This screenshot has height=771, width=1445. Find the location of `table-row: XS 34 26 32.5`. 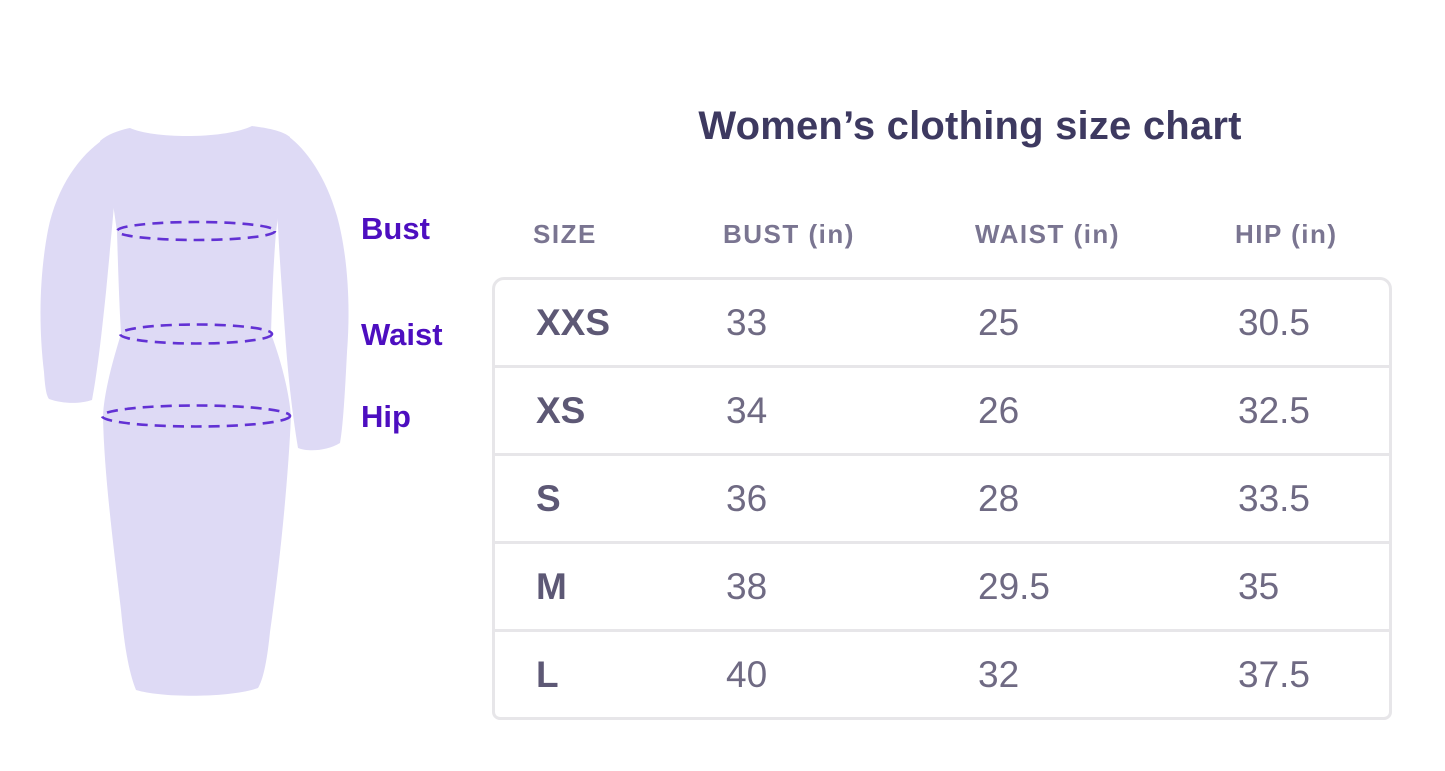

table-row: XS 34 26 32.5 is located at coordinates (942, 409).